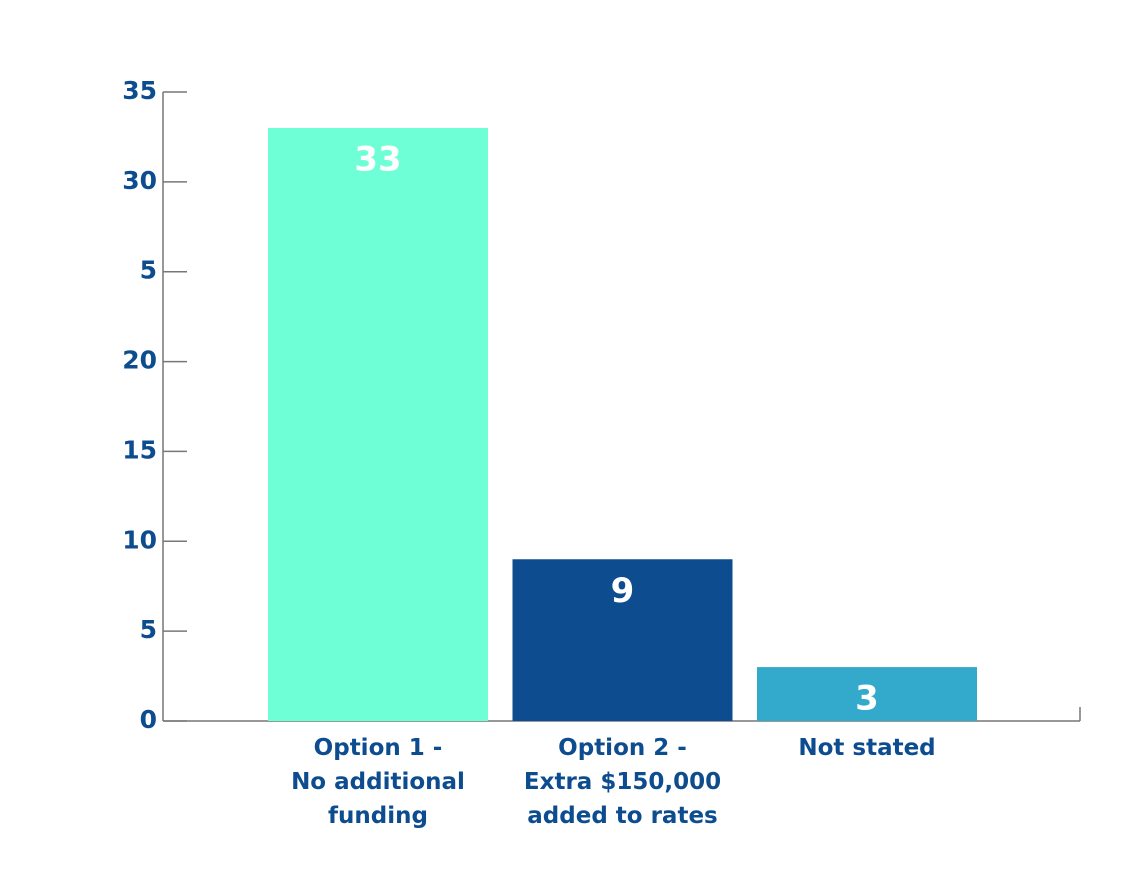 The width and height of the screenshot is (1139, 887). I want to click on value-label: 3, so click(867, 699).